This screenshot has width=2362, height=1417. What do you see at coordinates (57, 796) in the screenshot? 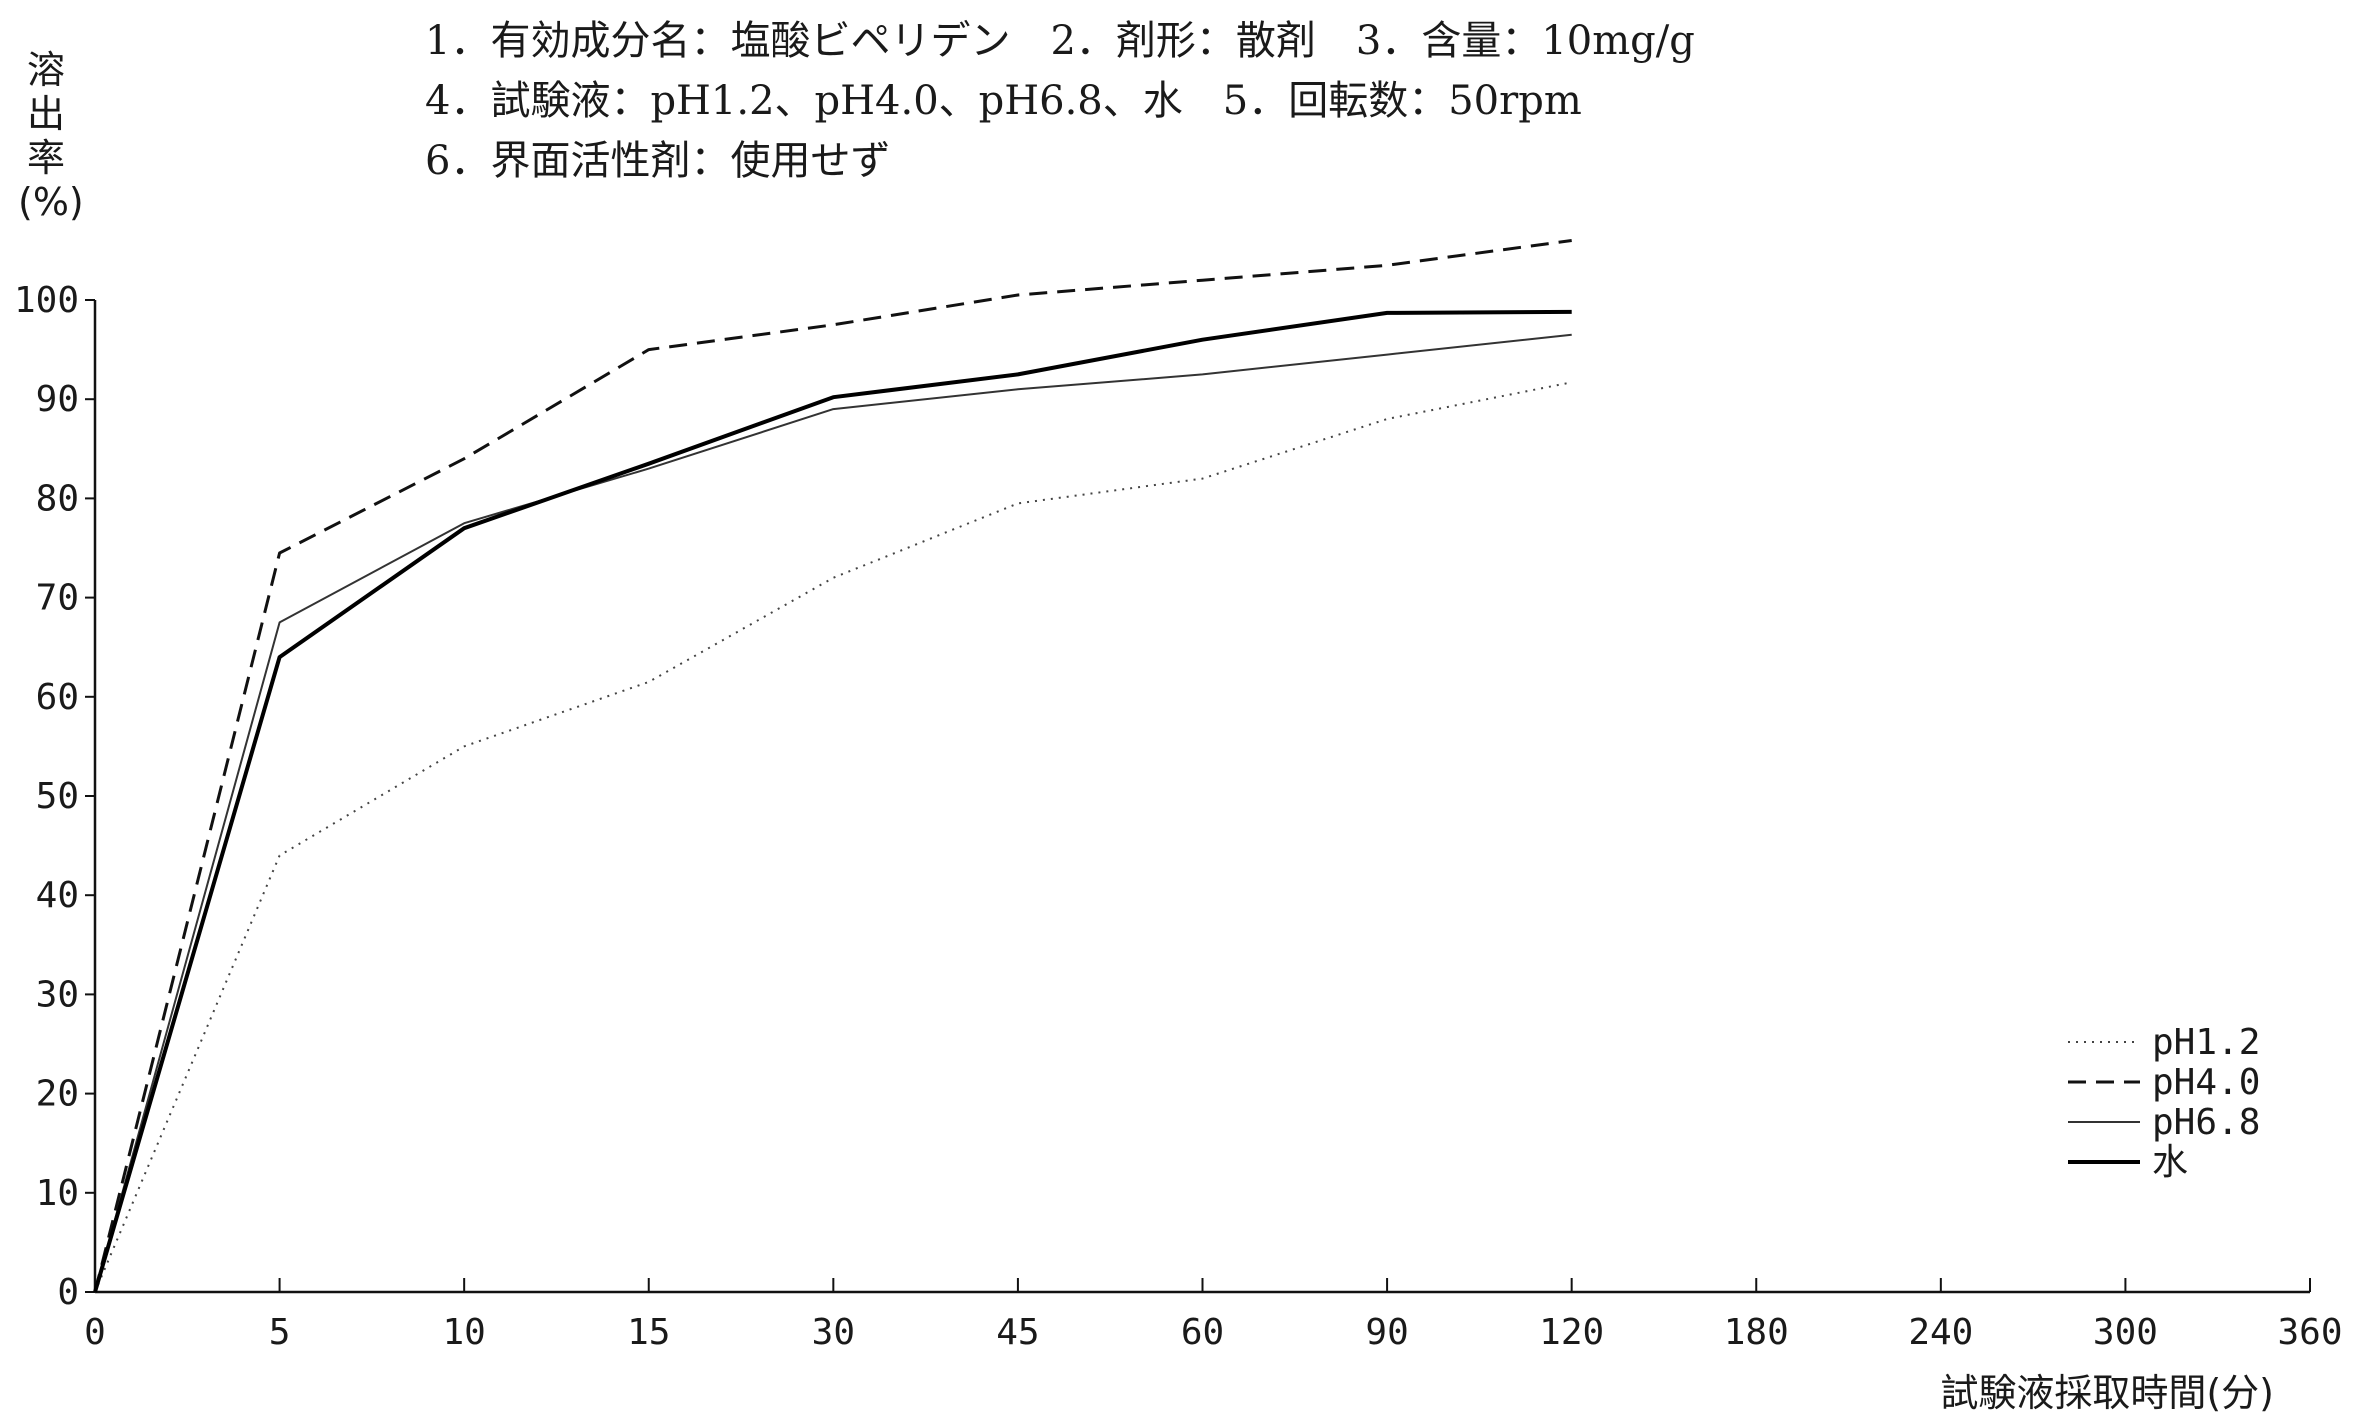
I see `y-tick-label: 50` at bounding box center [57, 796].